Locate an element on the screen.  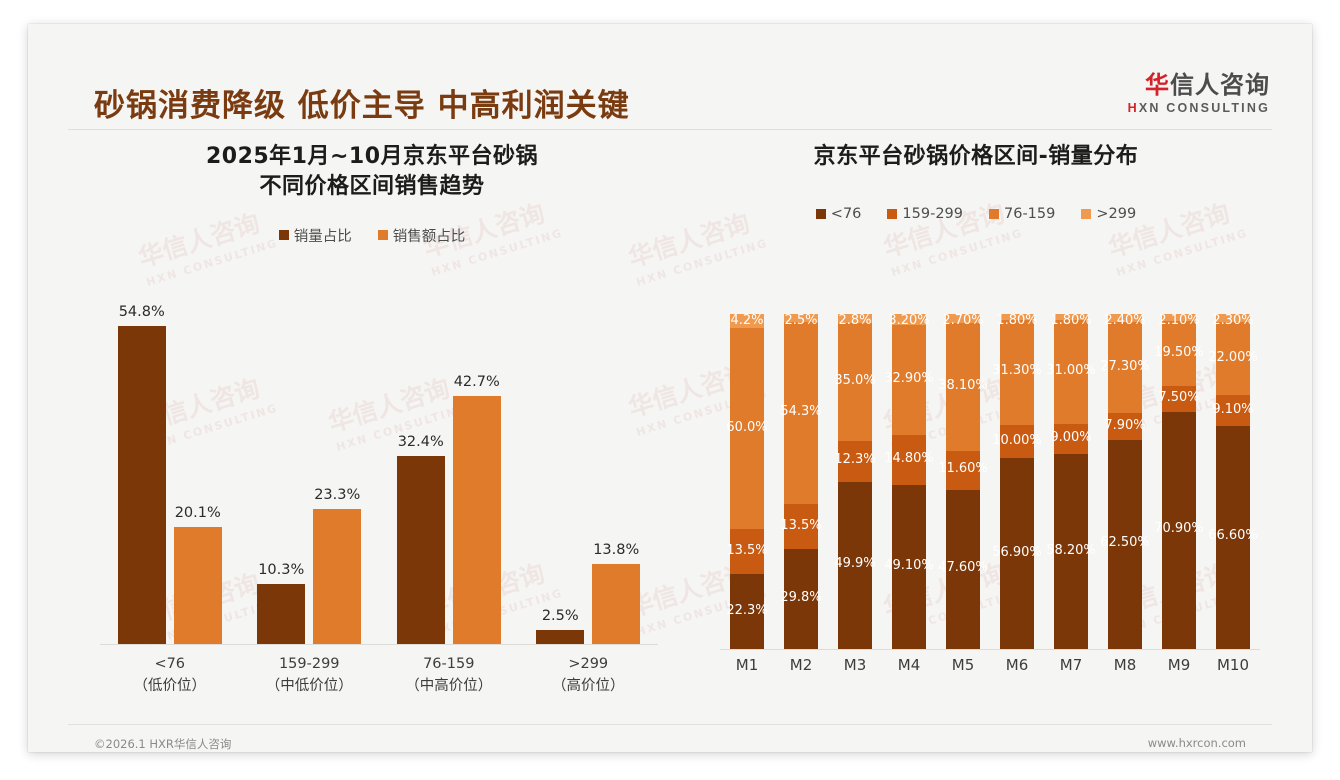
legend-label: 76-159 is located at coordinates (1030, 214).